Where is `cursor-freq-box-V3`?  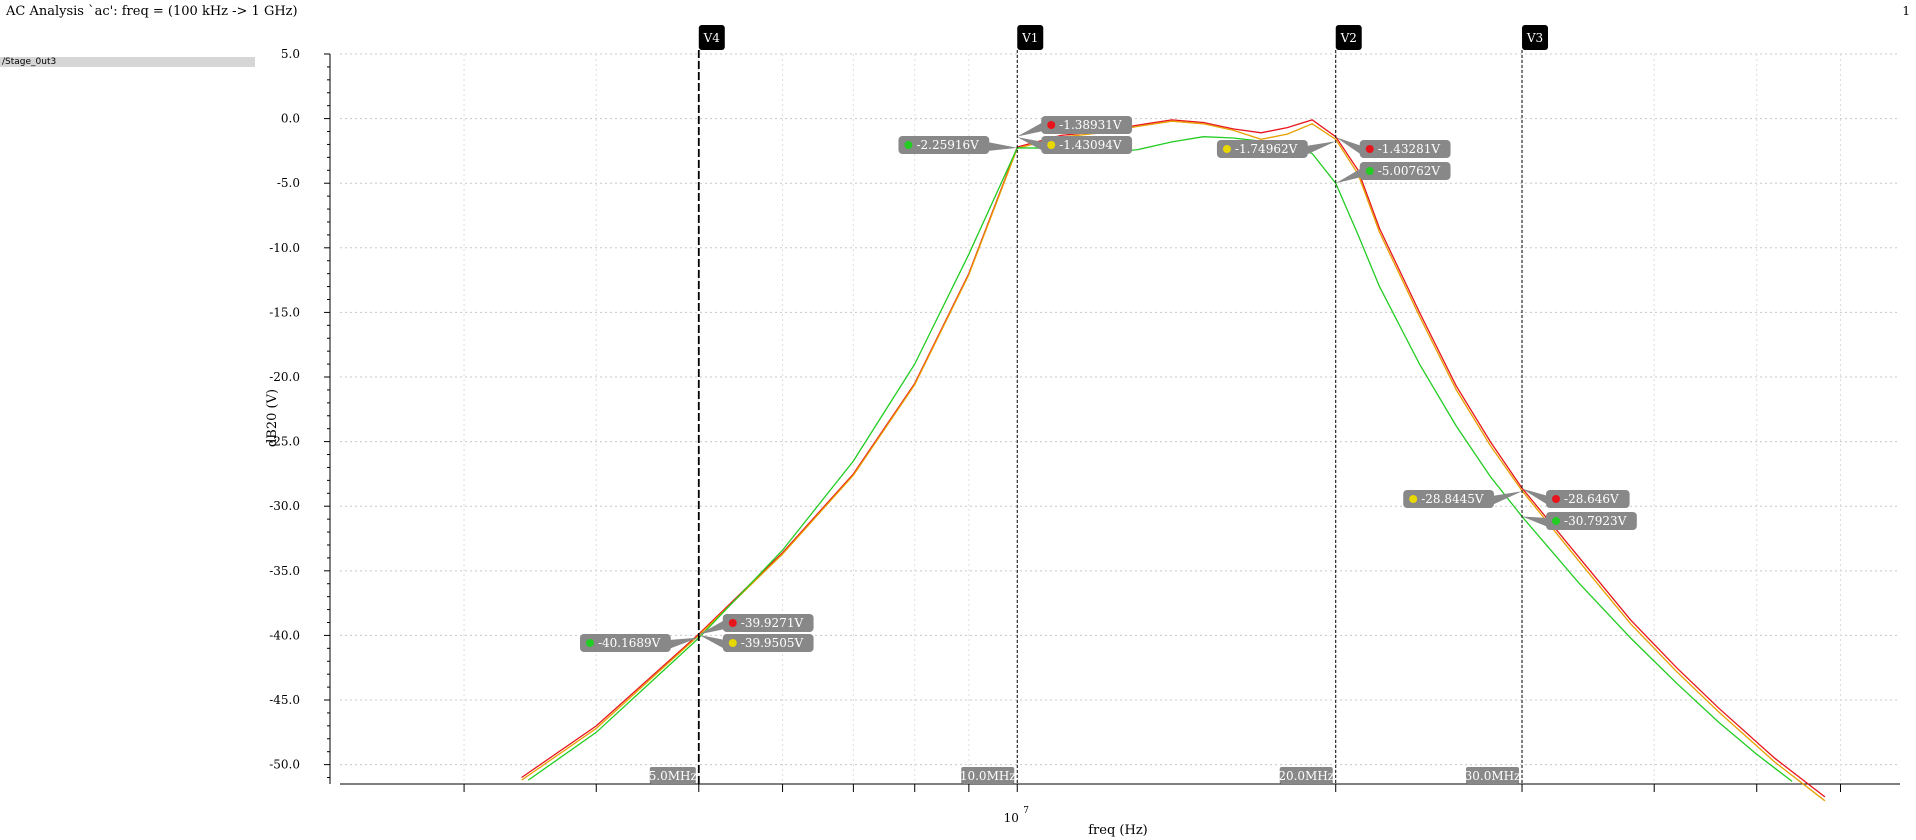
cursor-freq-box-V3 is located at coordinates (1493, 775).